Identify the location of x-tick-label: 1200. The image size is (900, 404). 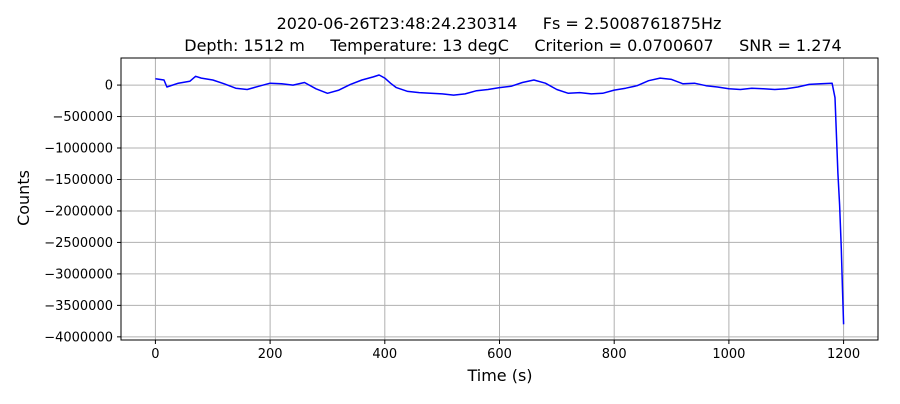
(843, 354).